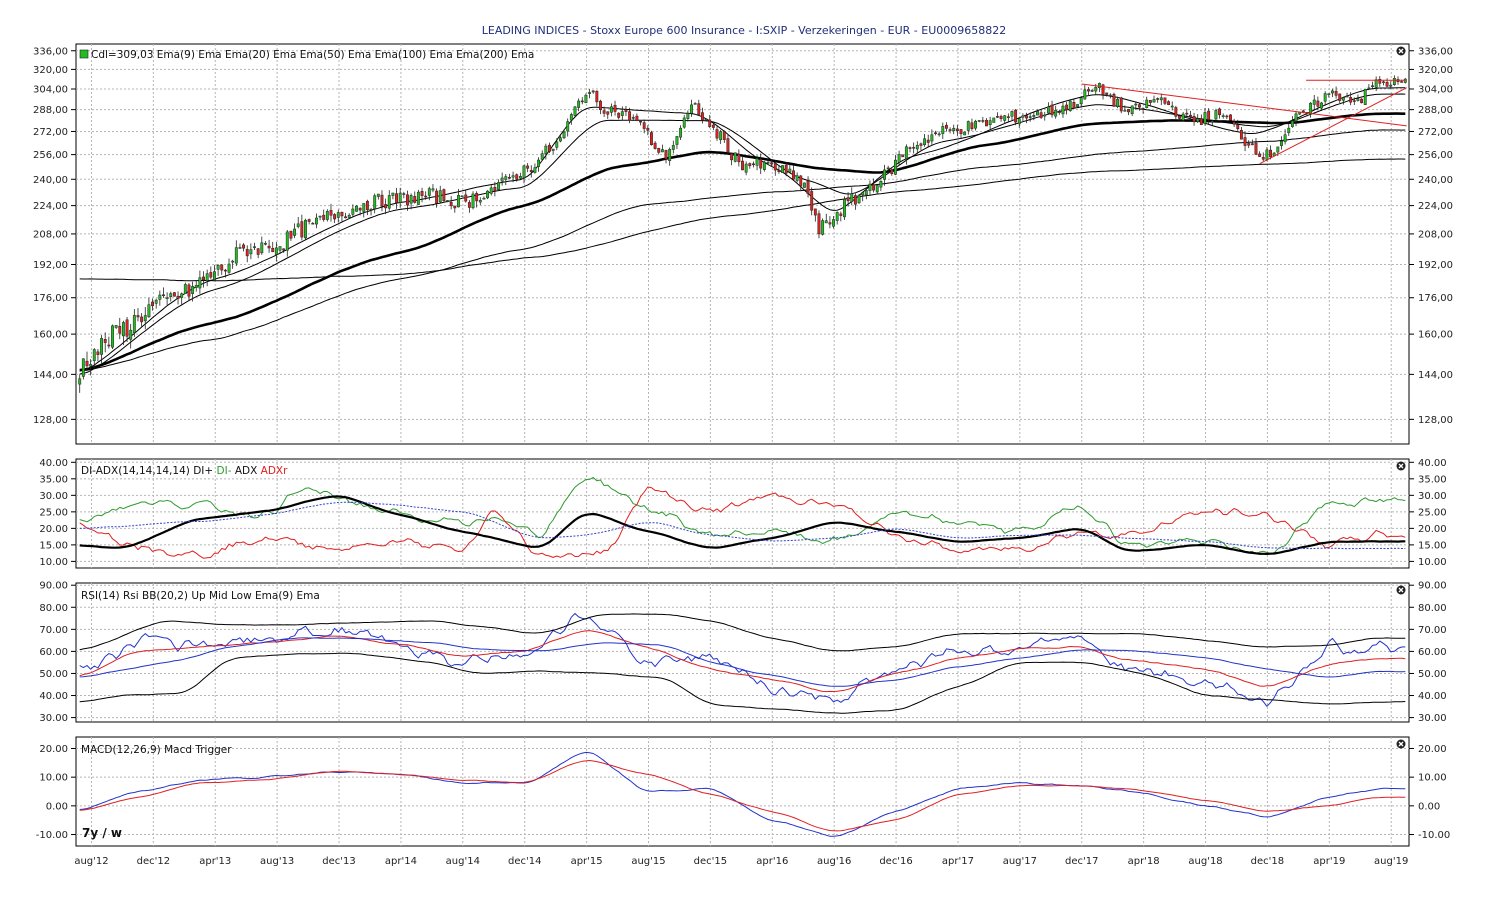  What do you see at coordinates (1020, 861) in the screenshot?
I see `x-tick-label: aug'17` at bounding box center [1020, 861].